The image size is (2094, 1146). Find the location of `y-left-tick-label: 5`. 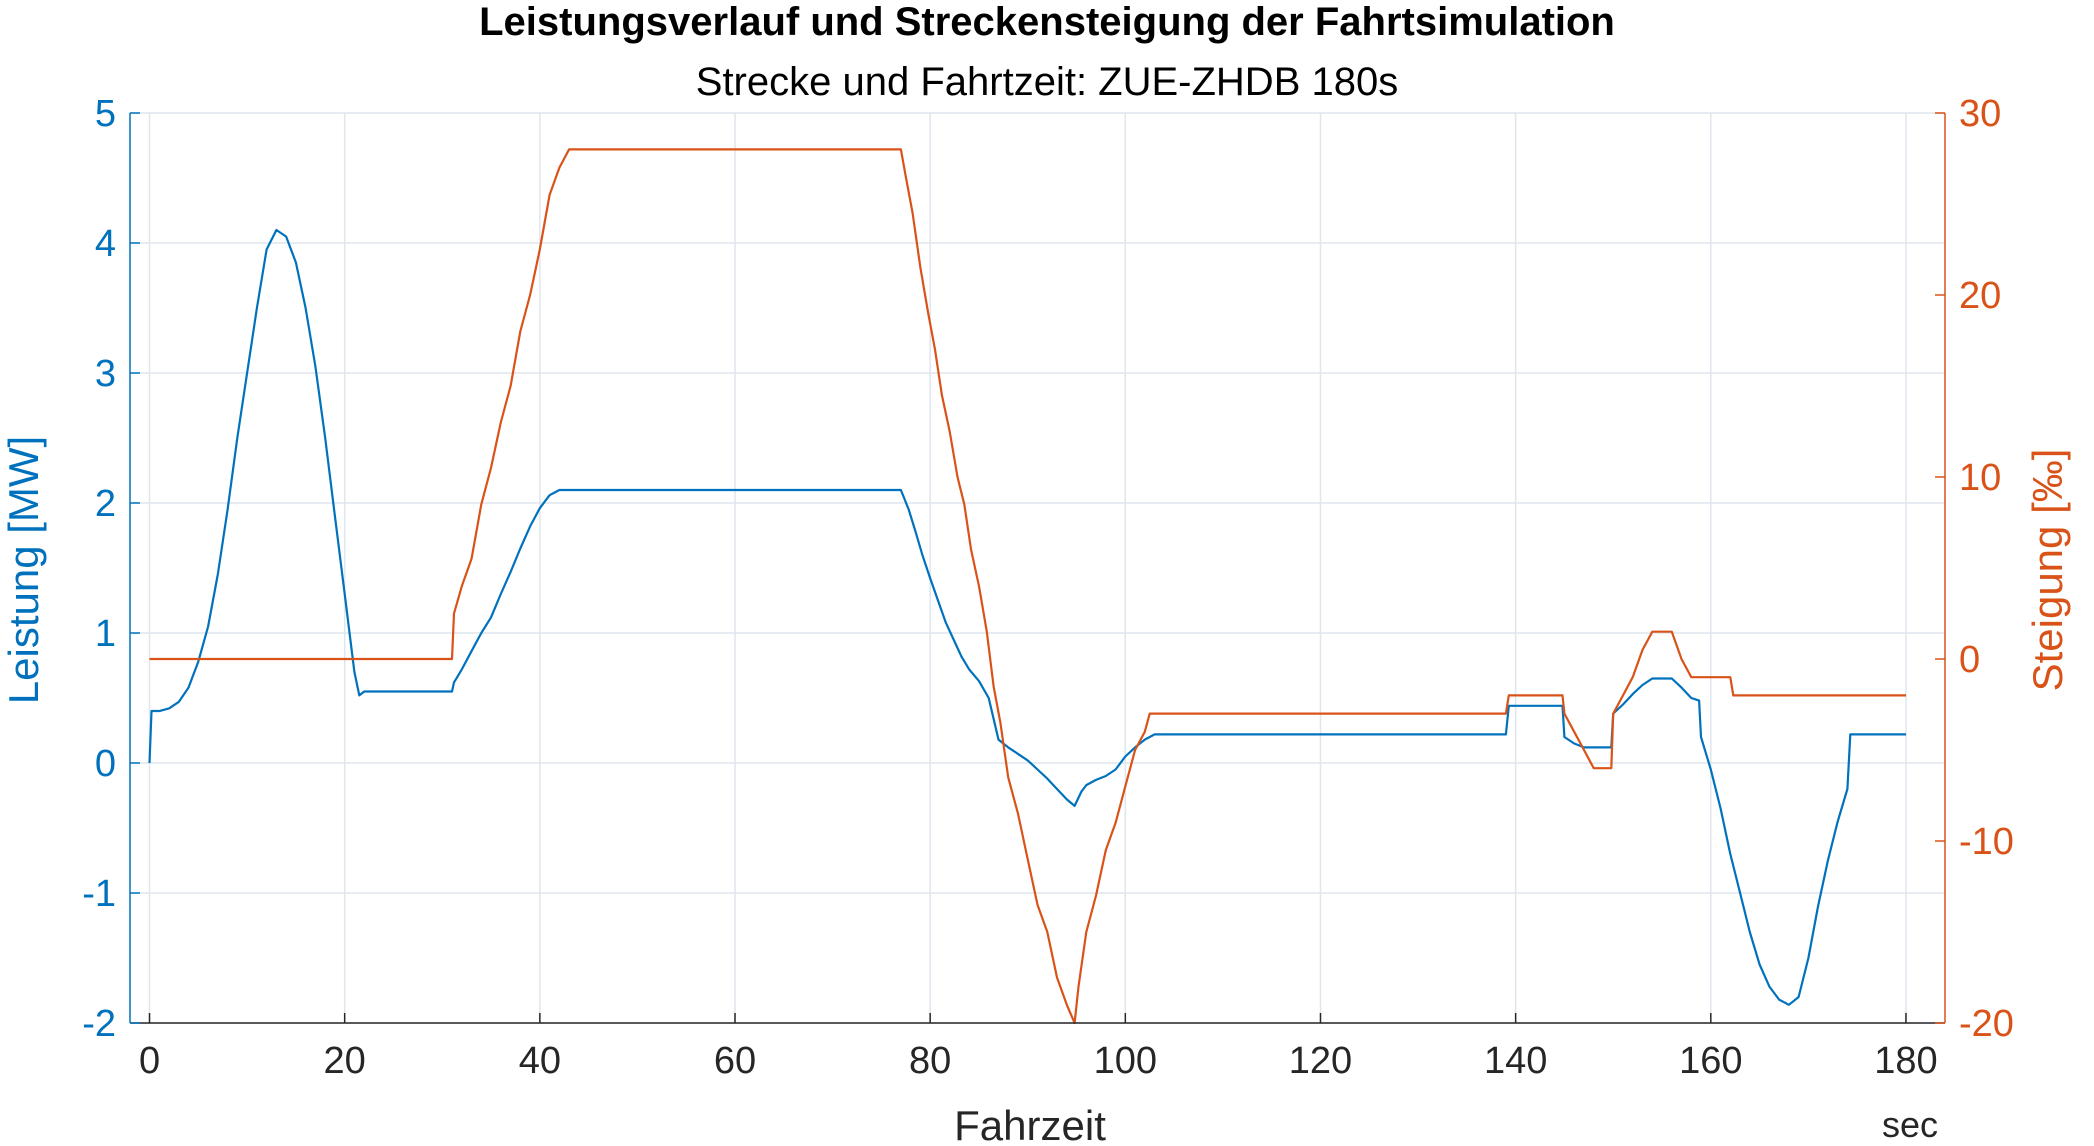

y-left-tick-label: 5 is located at coordinates (105, 114).